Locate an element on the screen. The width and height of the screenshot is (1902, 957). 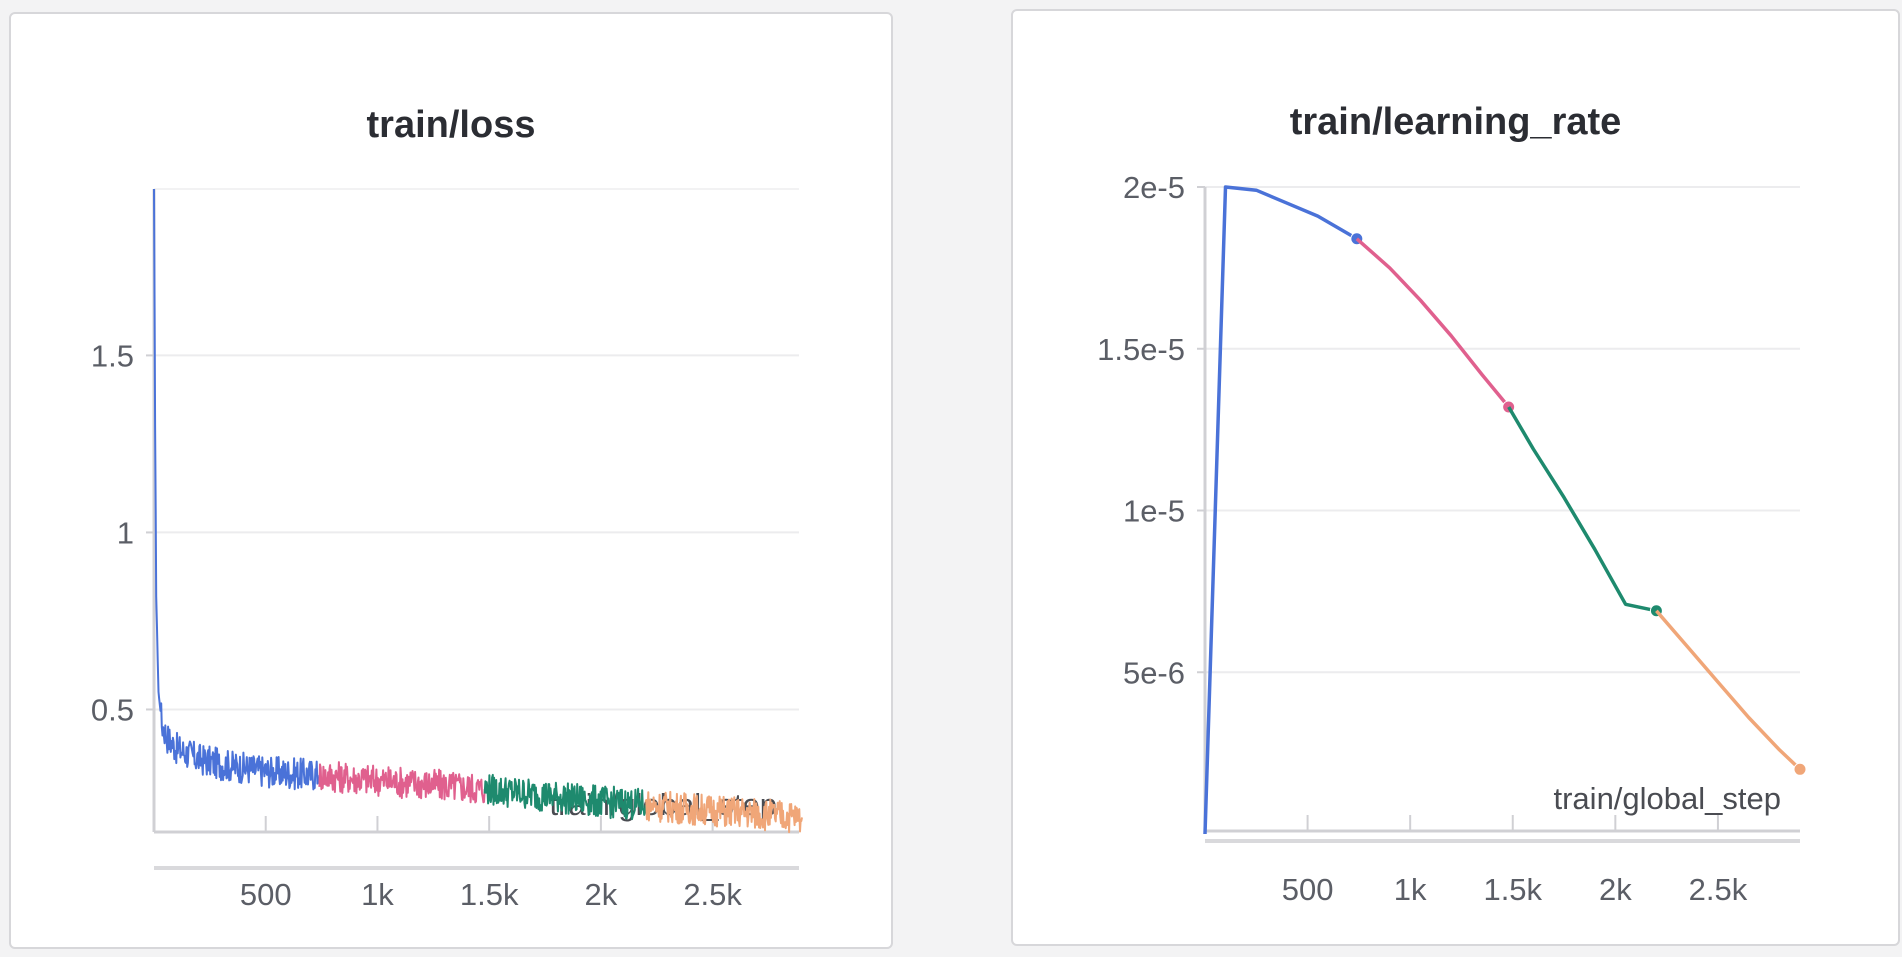
y-tick-label: 1e-5 is located at coordinates (1154, 511).